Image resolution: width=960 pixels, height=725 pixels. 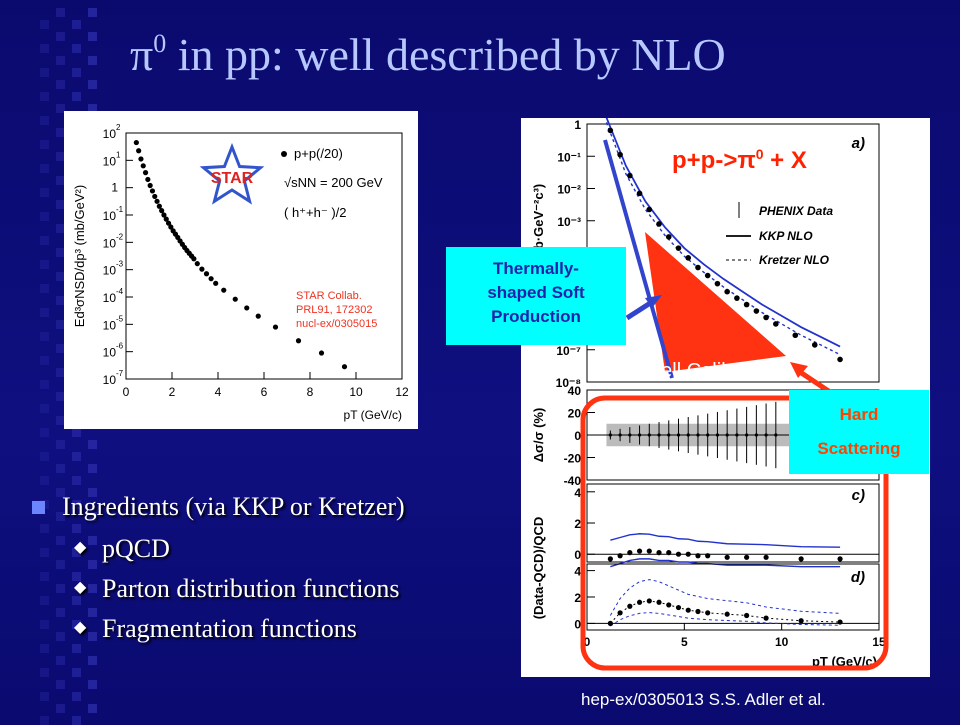 I want to click on legend-label: KKP NLO, so click(x=786, y=236).